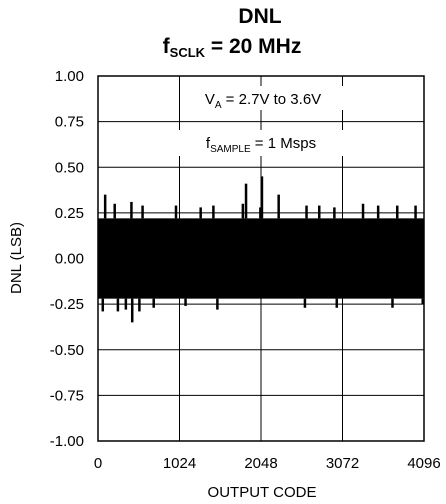 Image resolution: width=446 pixels, height=504 pixels. What do you see at coordinates (179, 463) in the screenshot?
I see `x-tick-label: 1024` at bounding box center [179, 463].